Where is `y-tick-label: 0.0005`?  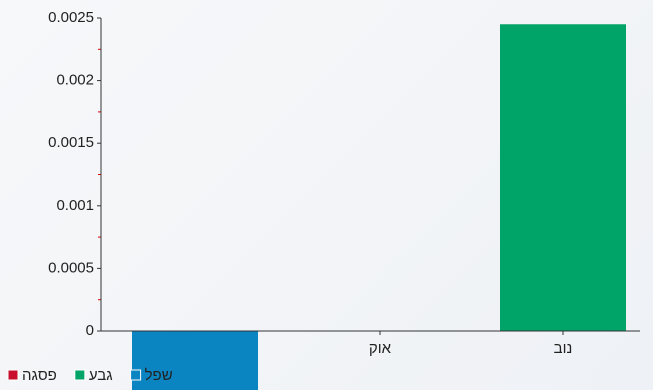 y-tick-label: 0.0005 is located at coordinates (71, 267).